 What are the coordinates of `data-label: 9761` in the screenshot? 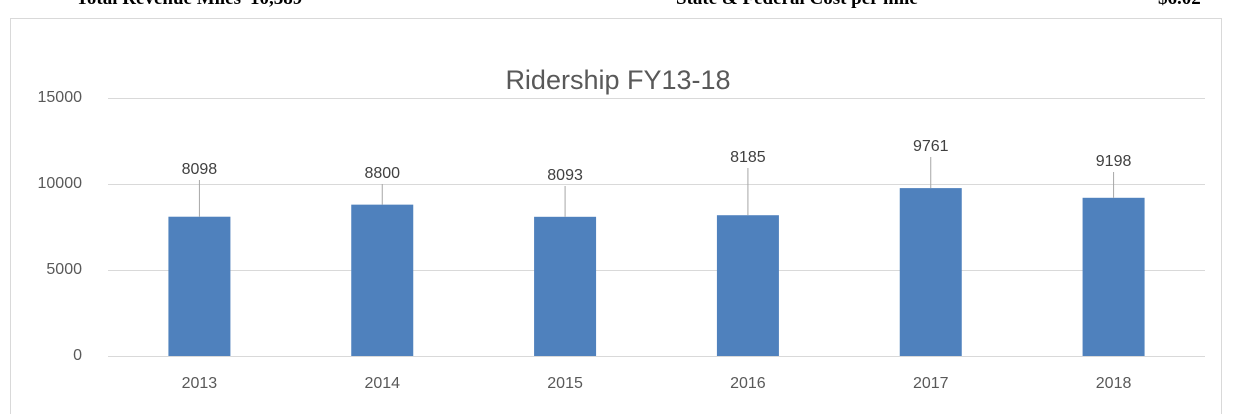 It's located at (931, 146).